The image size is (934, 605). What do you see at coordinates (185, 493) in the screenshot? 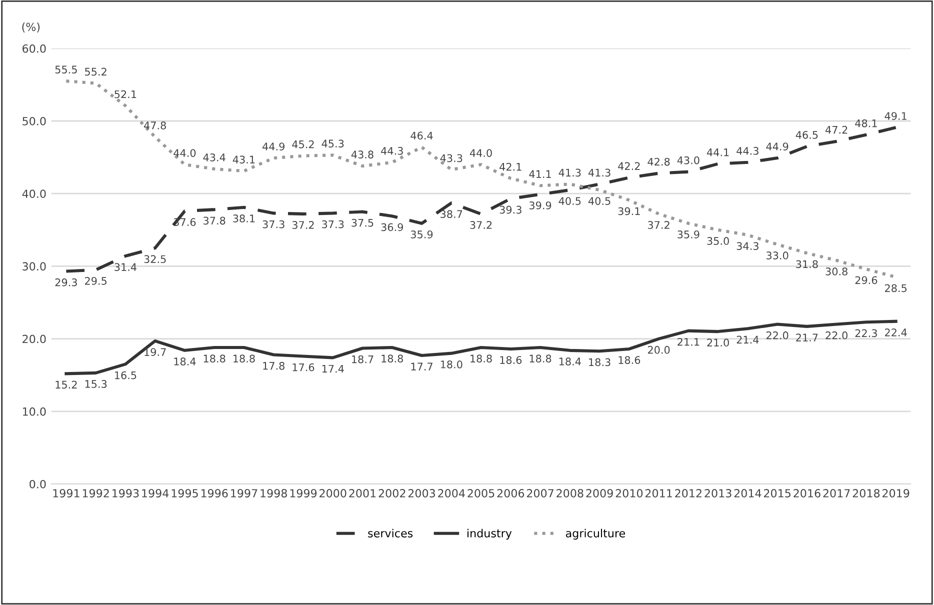
I see `x-tick-label: 1995` at bounding box center [185, 493].